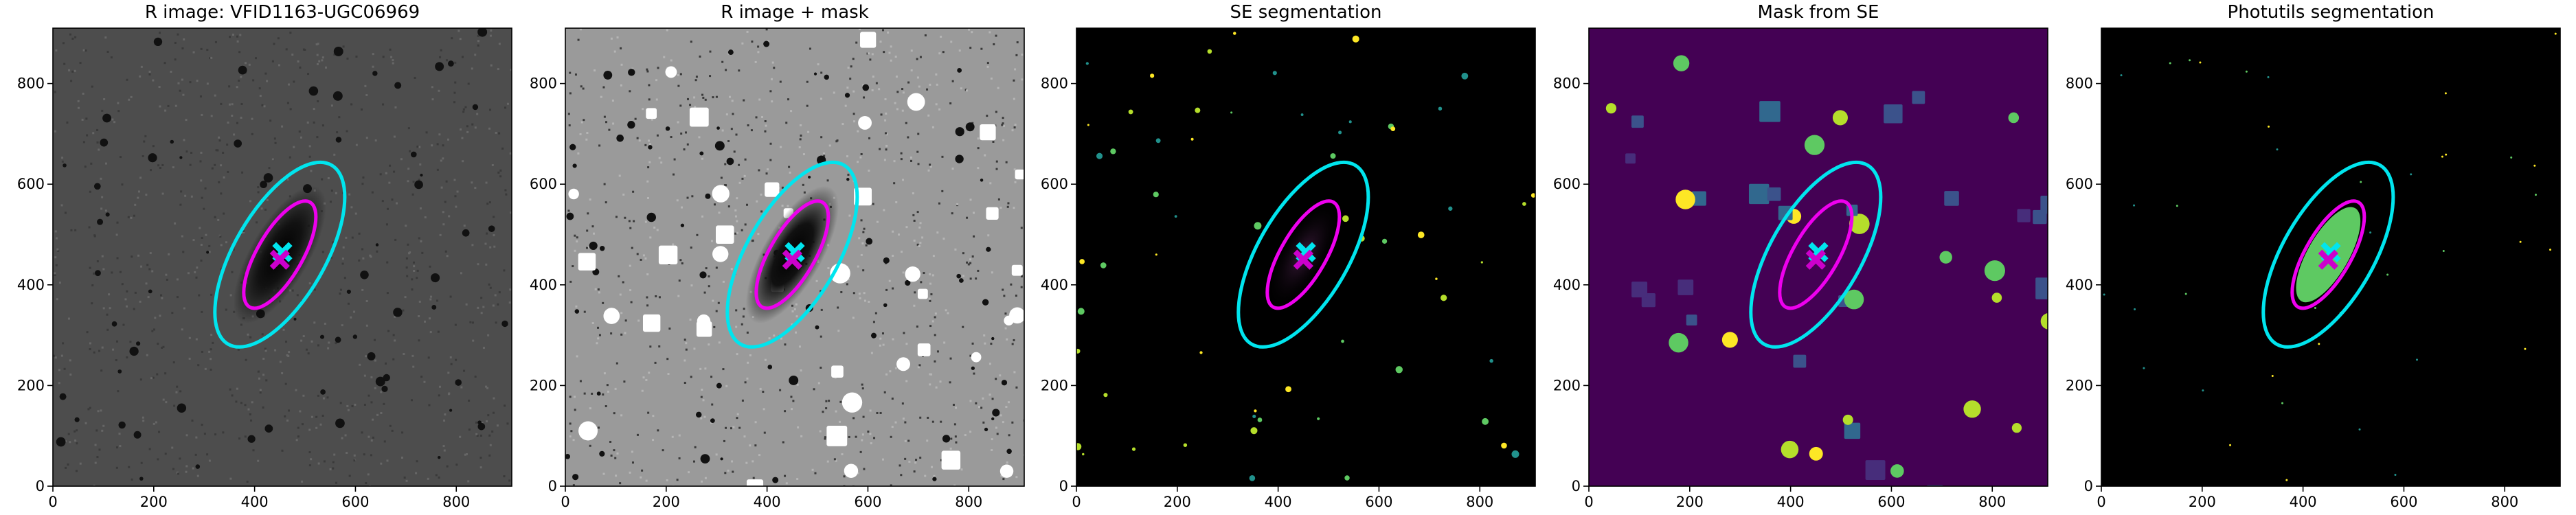 The height and width of the screenshot is (515, 2576). What do you see at coordinates (1729, 340) in the screenshot?
I see `mask-region` at bounding box center [1729, 340].